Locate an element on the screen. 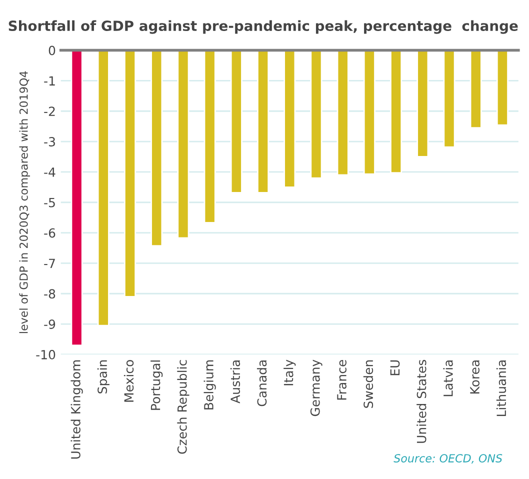  y-tick-label: 0 is located at coordinates (52, 51).